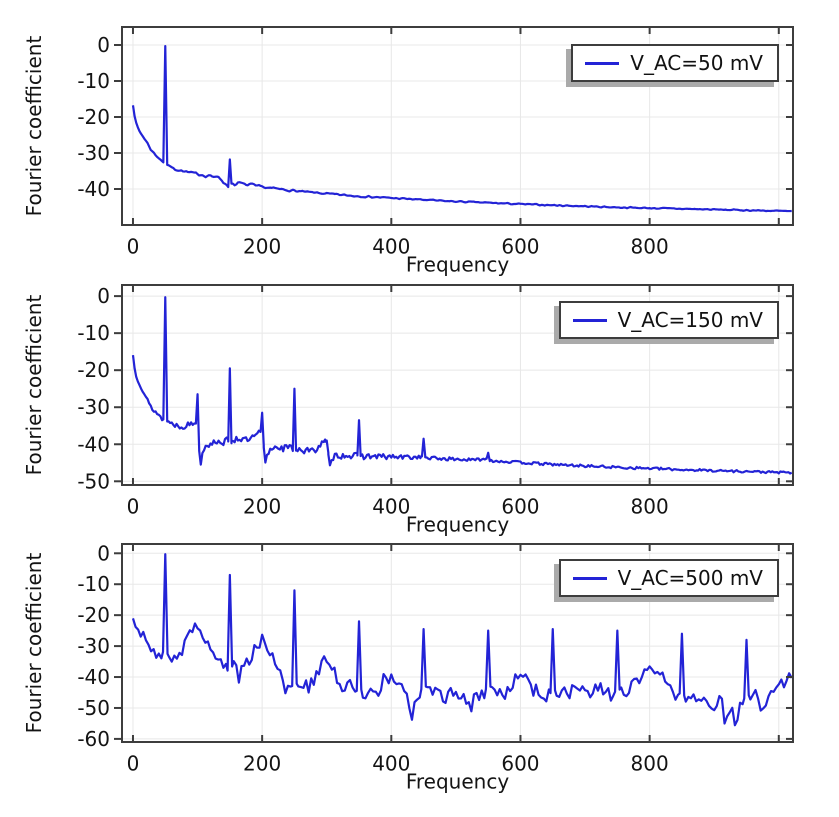 This screenshot has width=839, height=817. I want to click on legend-box-vac-50: V_AC=50 mV, so click(675, 63).